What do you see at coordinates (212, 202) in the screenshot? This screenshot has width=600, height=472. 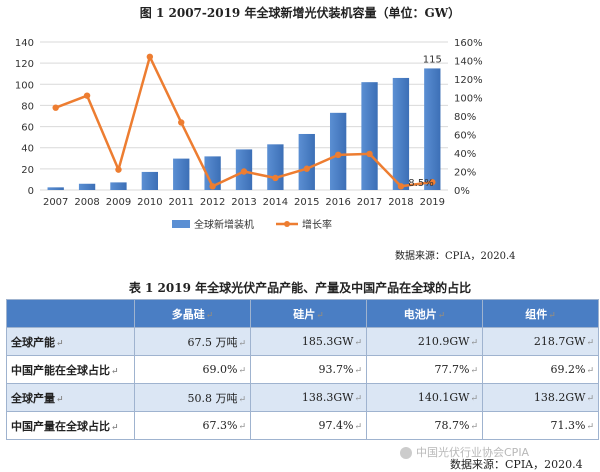 I see `x-tick-label: 2012` at bounding box center [212, 202].